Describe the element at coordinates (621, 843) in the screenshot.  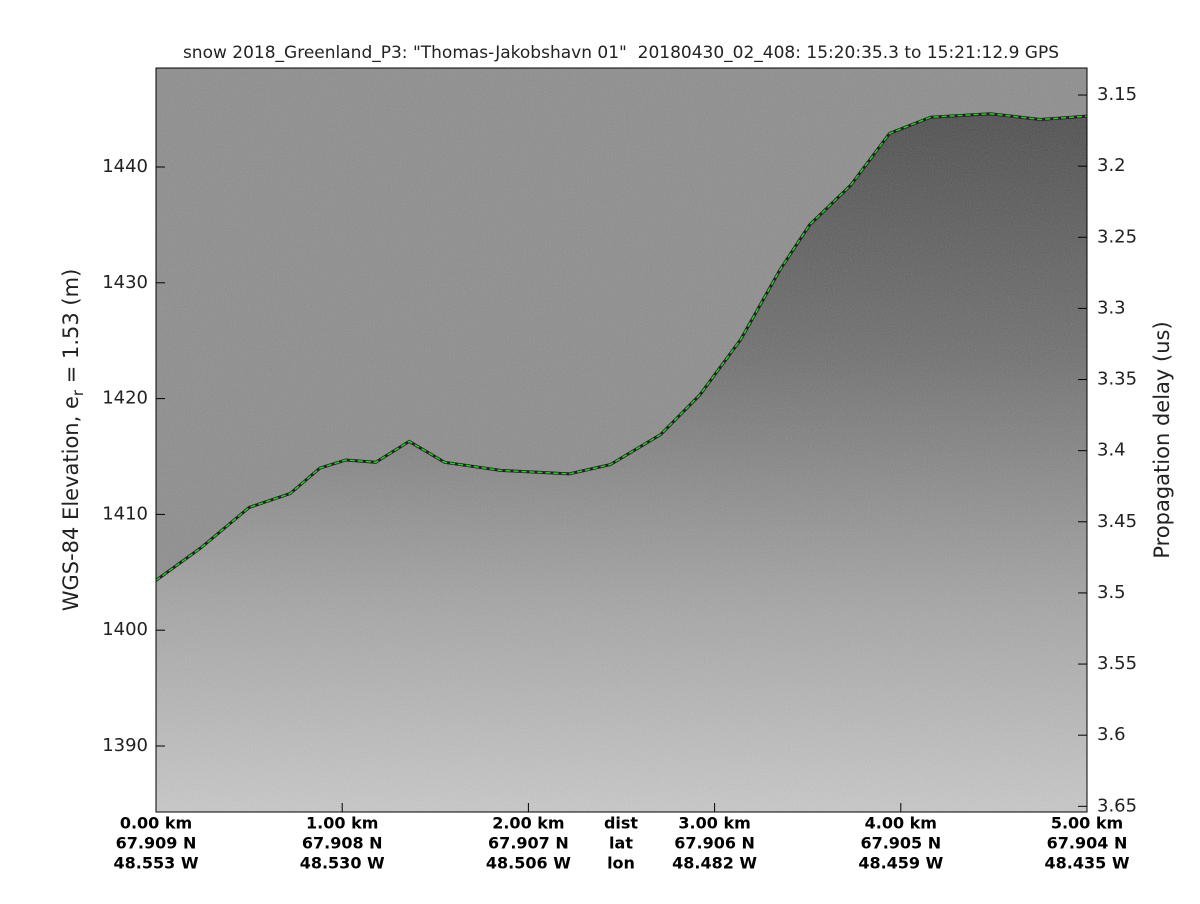
I see `row-label: lat` at that location.